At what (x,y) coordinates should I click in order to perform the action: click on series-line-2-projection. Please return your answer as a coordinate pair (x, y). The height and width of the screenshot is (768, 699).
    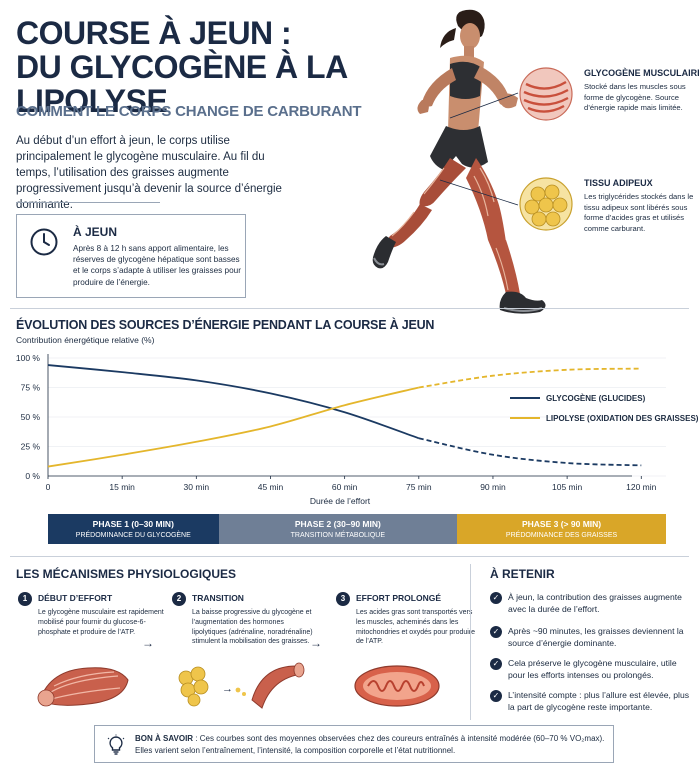
    Looking at the image, I should click on (530, 378).